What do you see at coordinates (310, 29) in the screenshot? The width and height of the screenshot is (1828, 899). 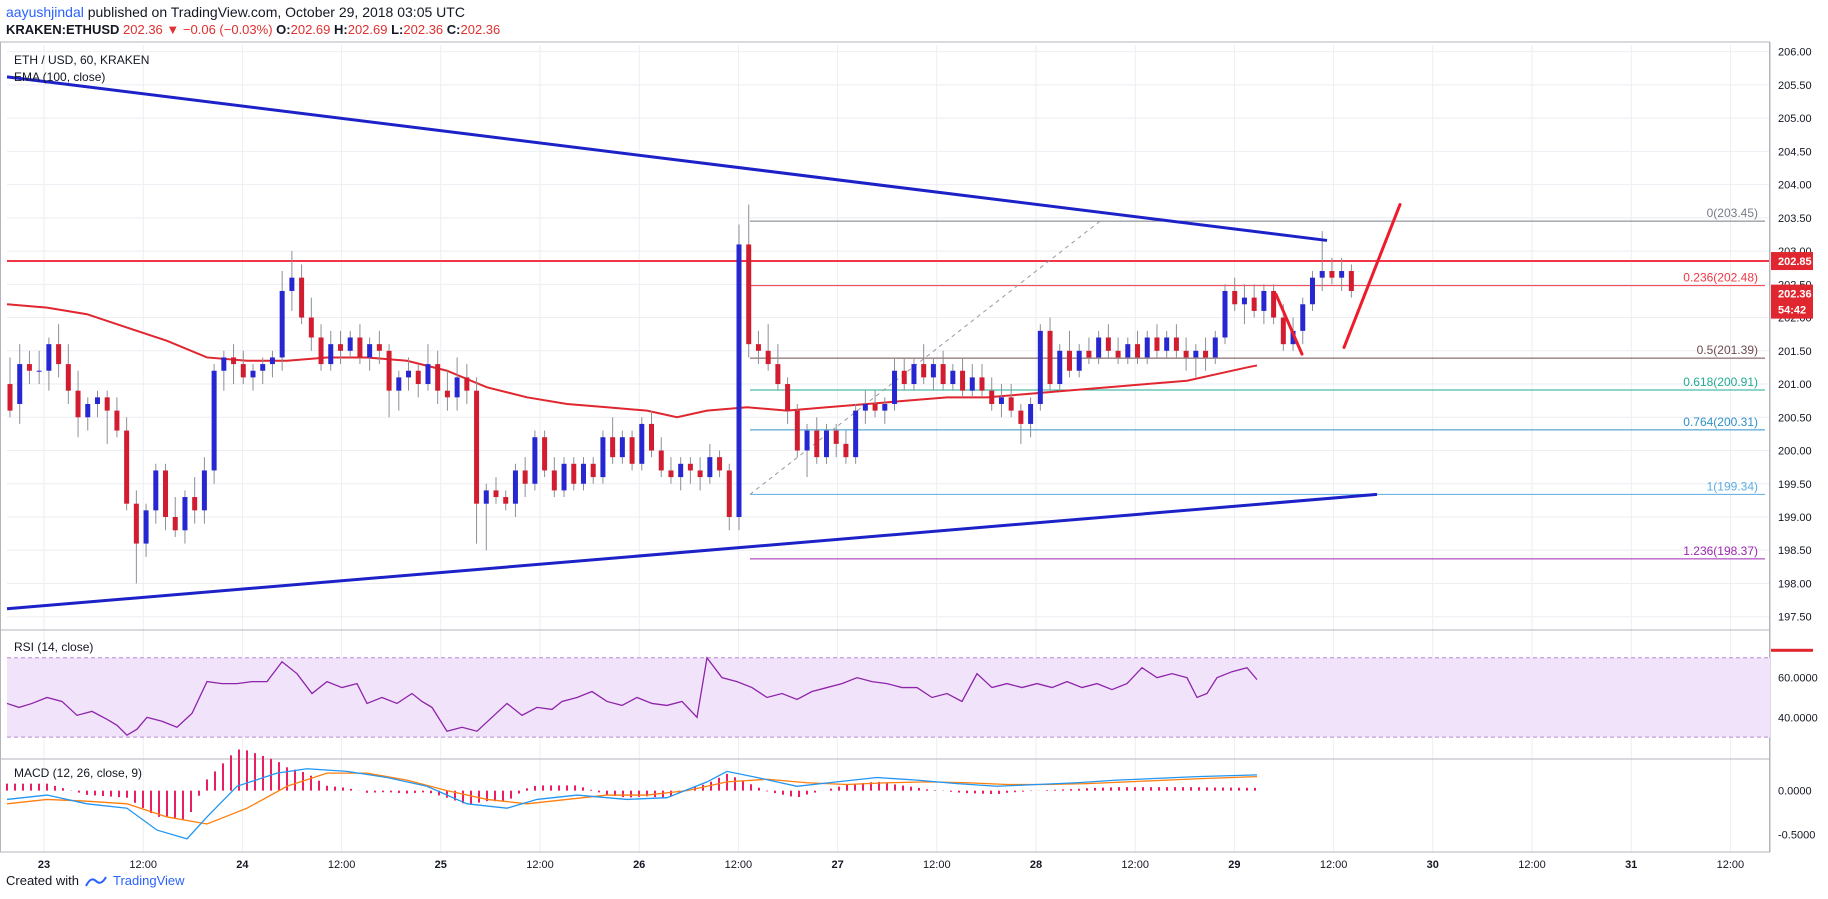 I see `open-value: 202.69` at bounding box center [310, 29].